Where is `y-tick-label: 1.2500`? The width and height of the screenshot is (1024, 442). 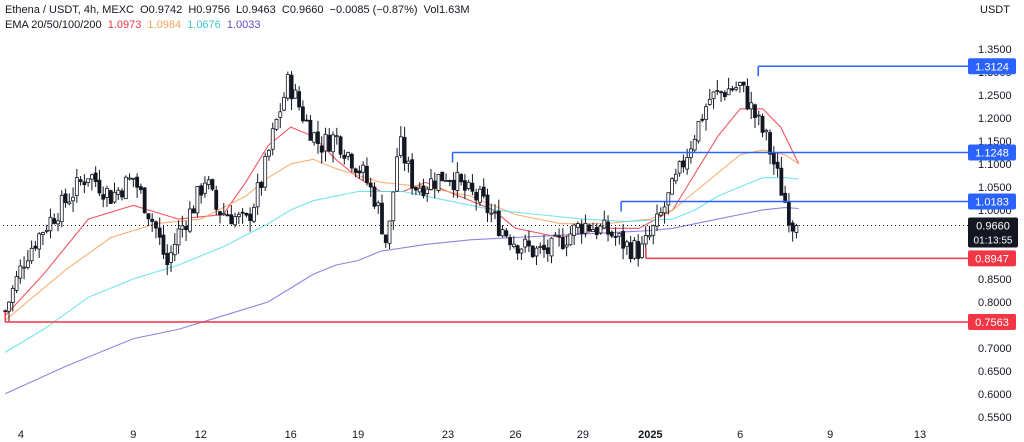 y-tick-label: 1.2500 is located at coordinates (995, 96).